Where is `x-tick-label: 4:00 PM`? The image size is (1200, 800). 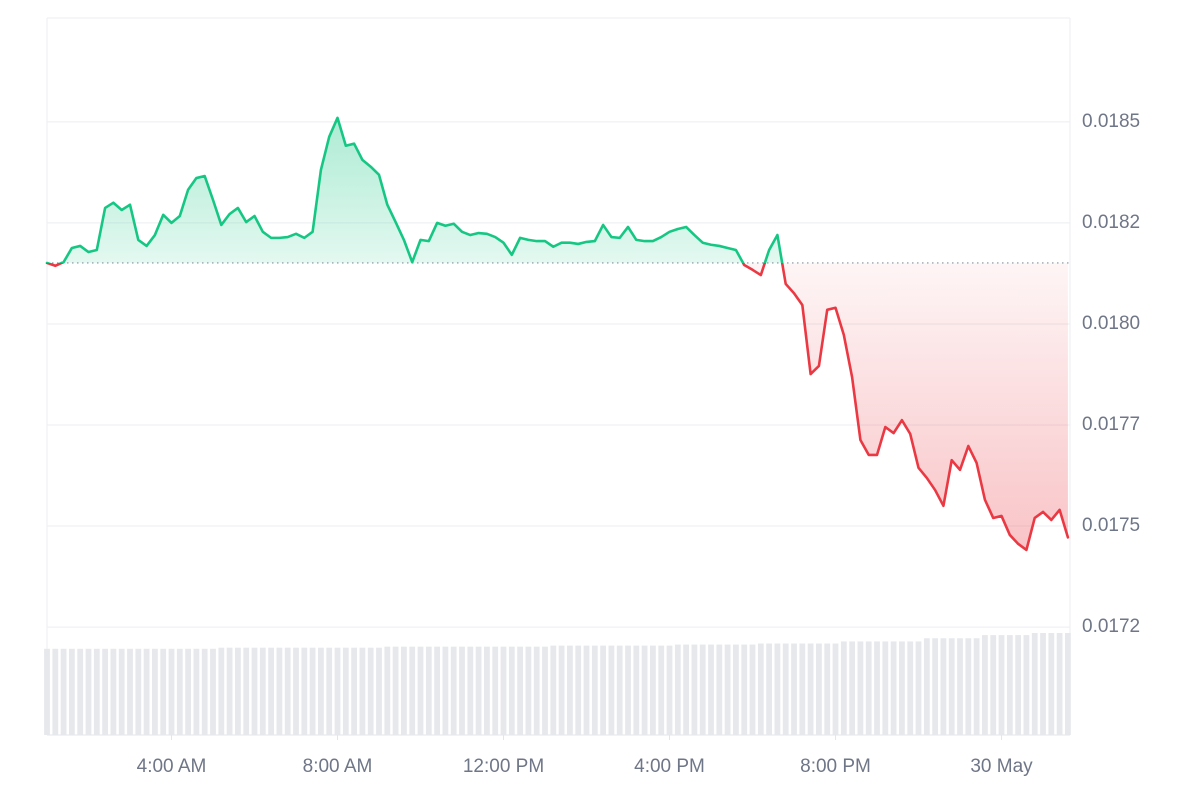 x-tick-label: 4:00 PM is located at coordinates (669, 766).